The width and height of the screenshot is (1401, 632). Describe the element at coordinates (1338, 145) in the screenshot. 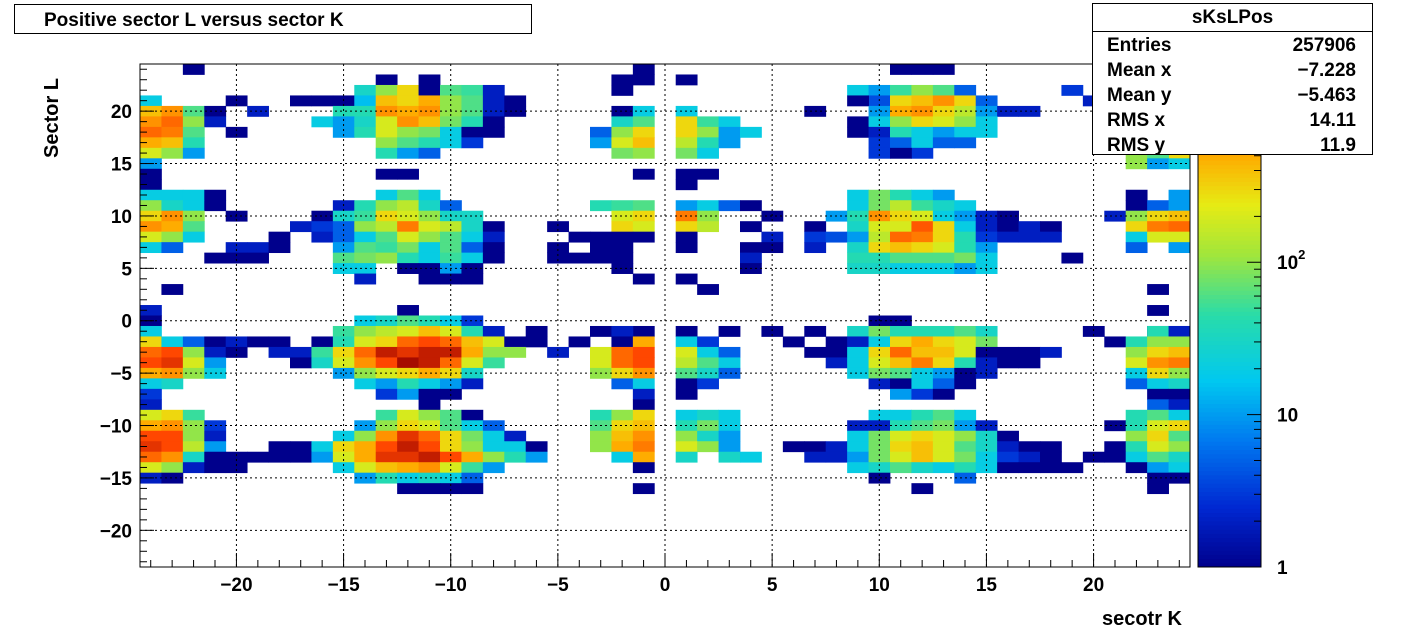

I see `stats-value: 11.9` at that location.